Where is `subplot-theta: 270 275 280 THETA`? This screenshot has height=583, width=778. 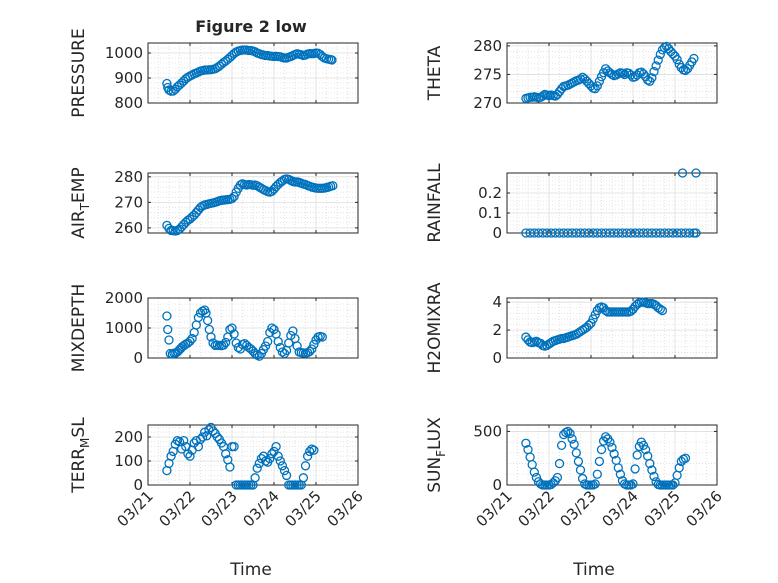 subplot-theta: 270 275 280 THETA is located at coordinates (571, 74).